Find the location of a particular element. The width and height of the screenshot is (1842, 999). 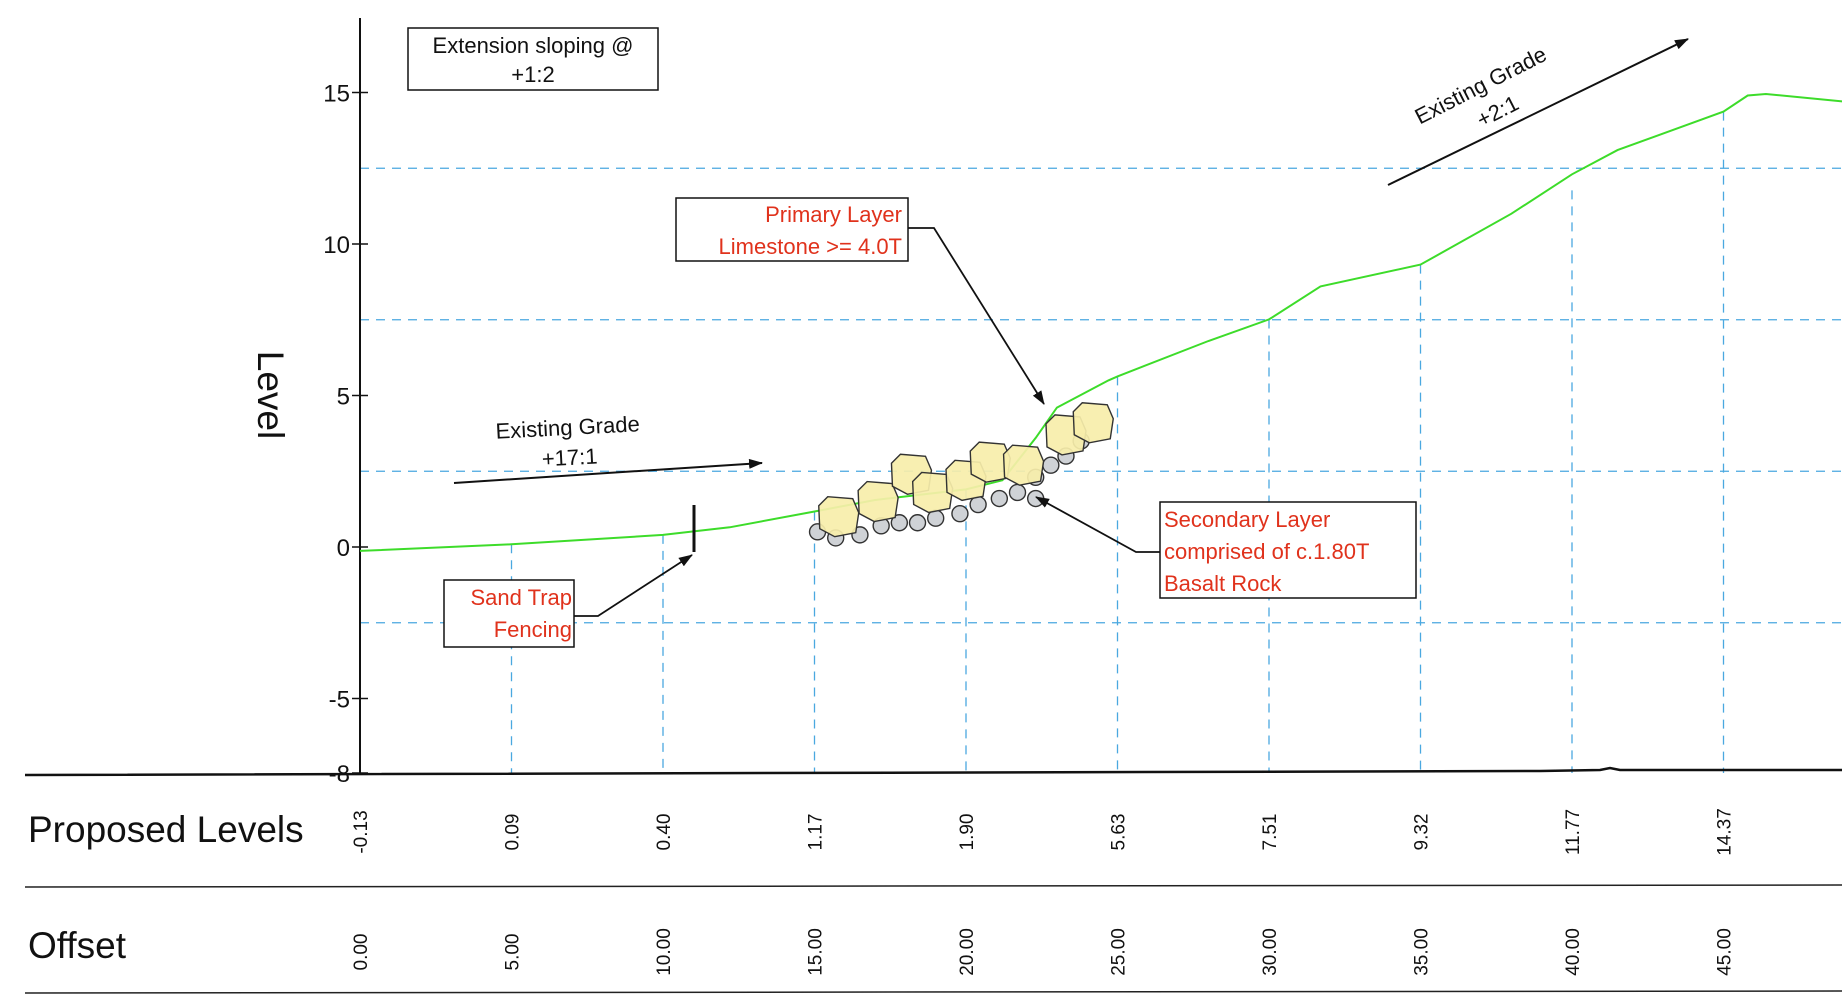

existing-grade-right-arrow is located at coordinates (1538, 112).